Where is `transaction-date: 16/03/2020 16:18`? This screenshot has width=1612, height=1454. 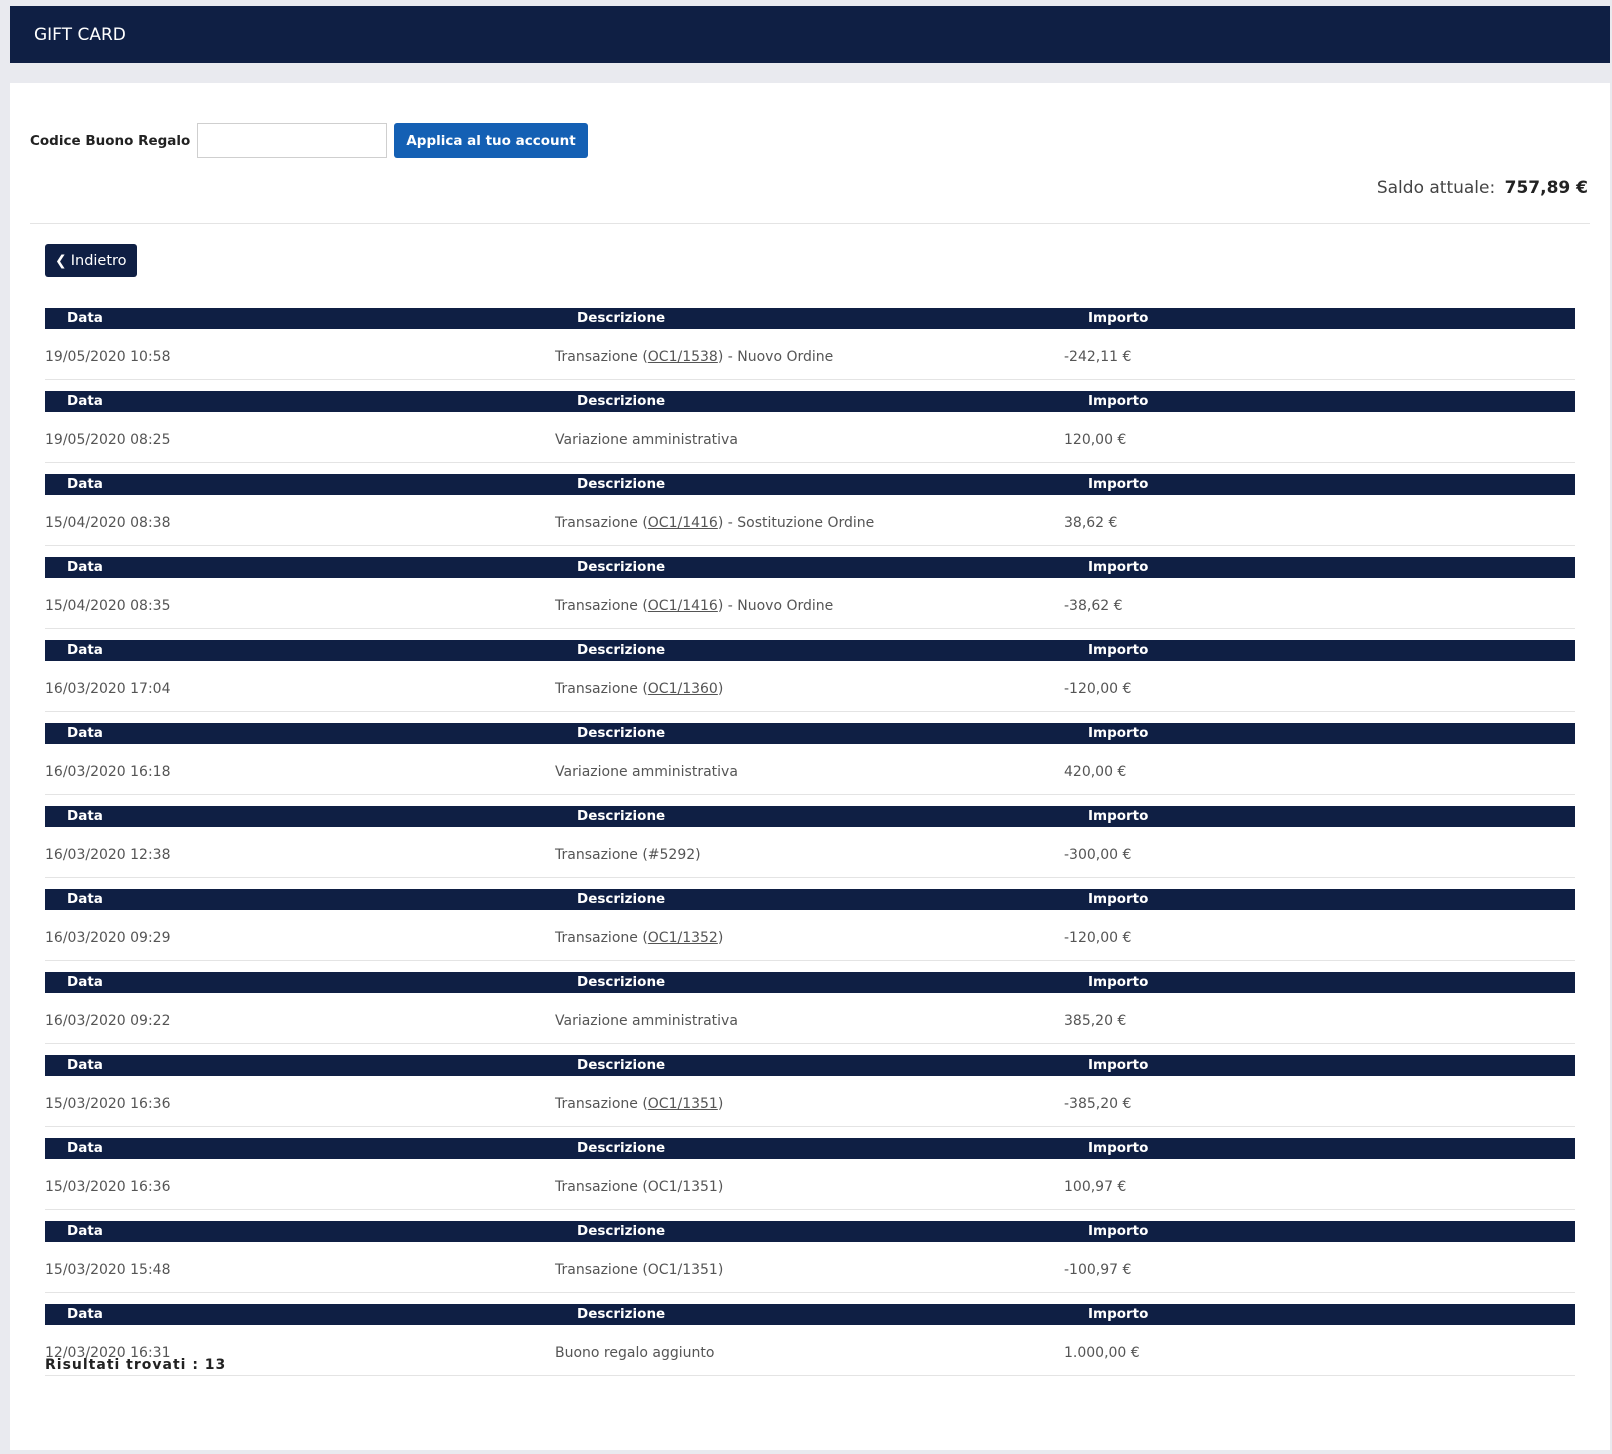 transaction-date: 16/03/2020 16:18 is located at coordinates (108, 772).